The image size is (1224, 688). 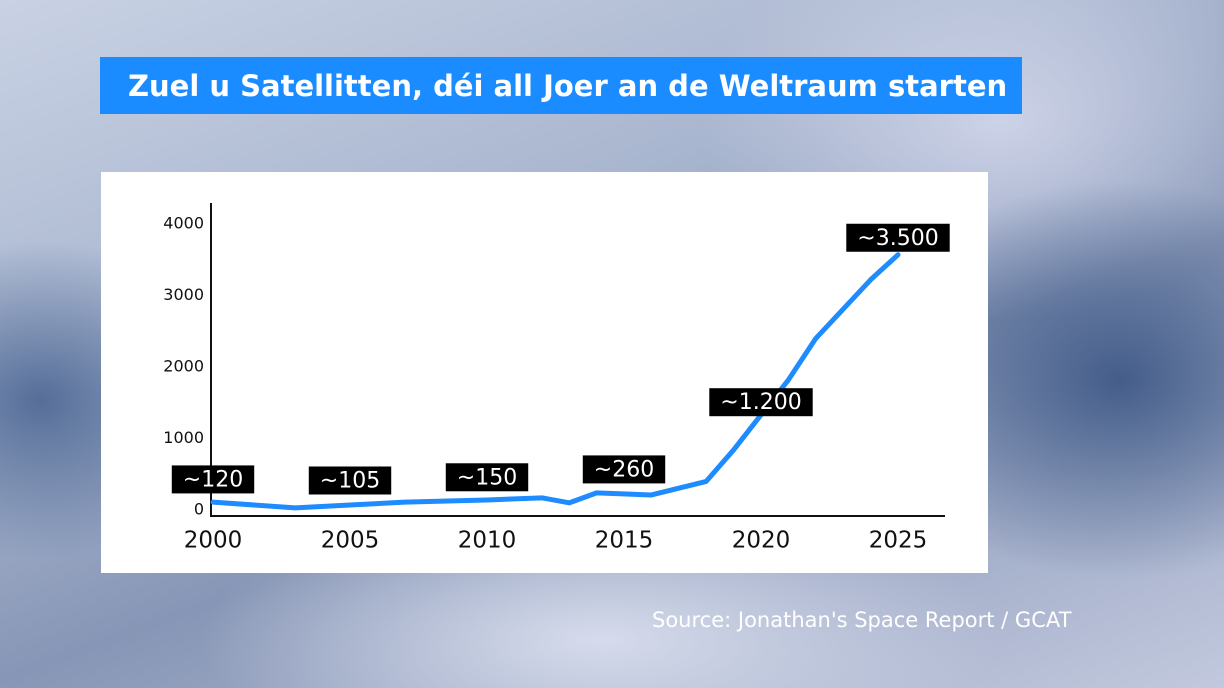 I want to click on source-note: Source: Jonathan's Space Report / GCAT, so click(x=862, y=620).